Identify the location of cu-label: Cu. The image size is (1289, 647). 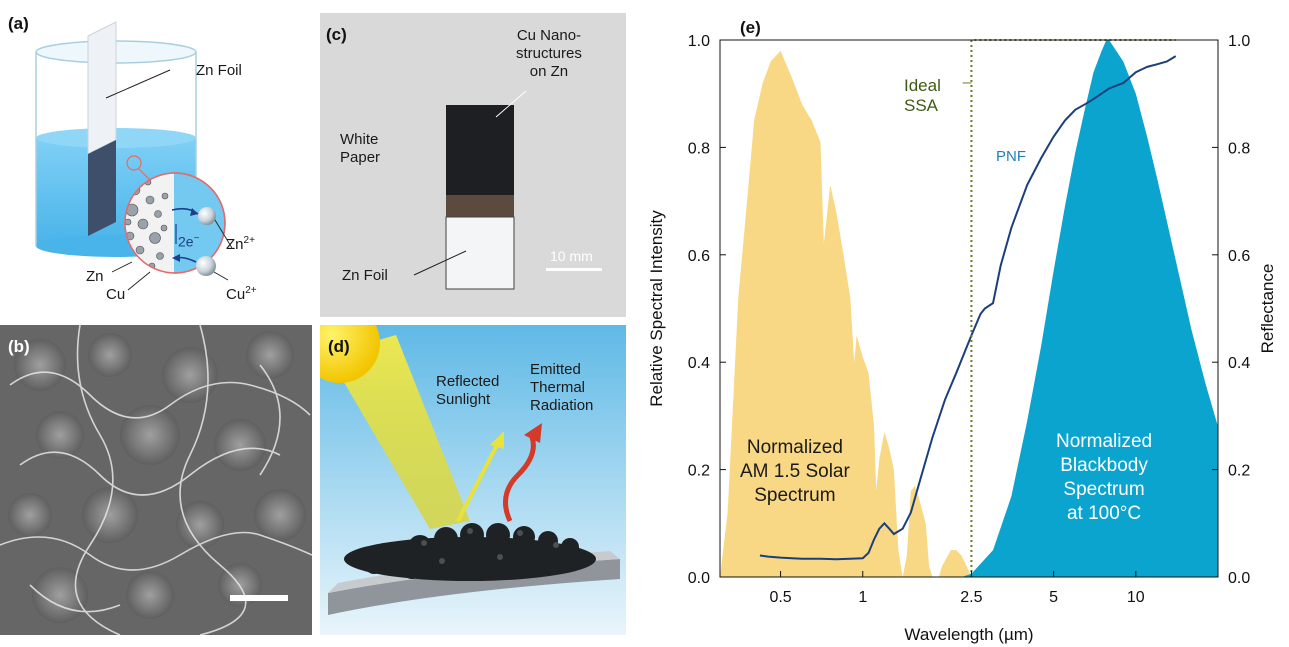
(116, 294).